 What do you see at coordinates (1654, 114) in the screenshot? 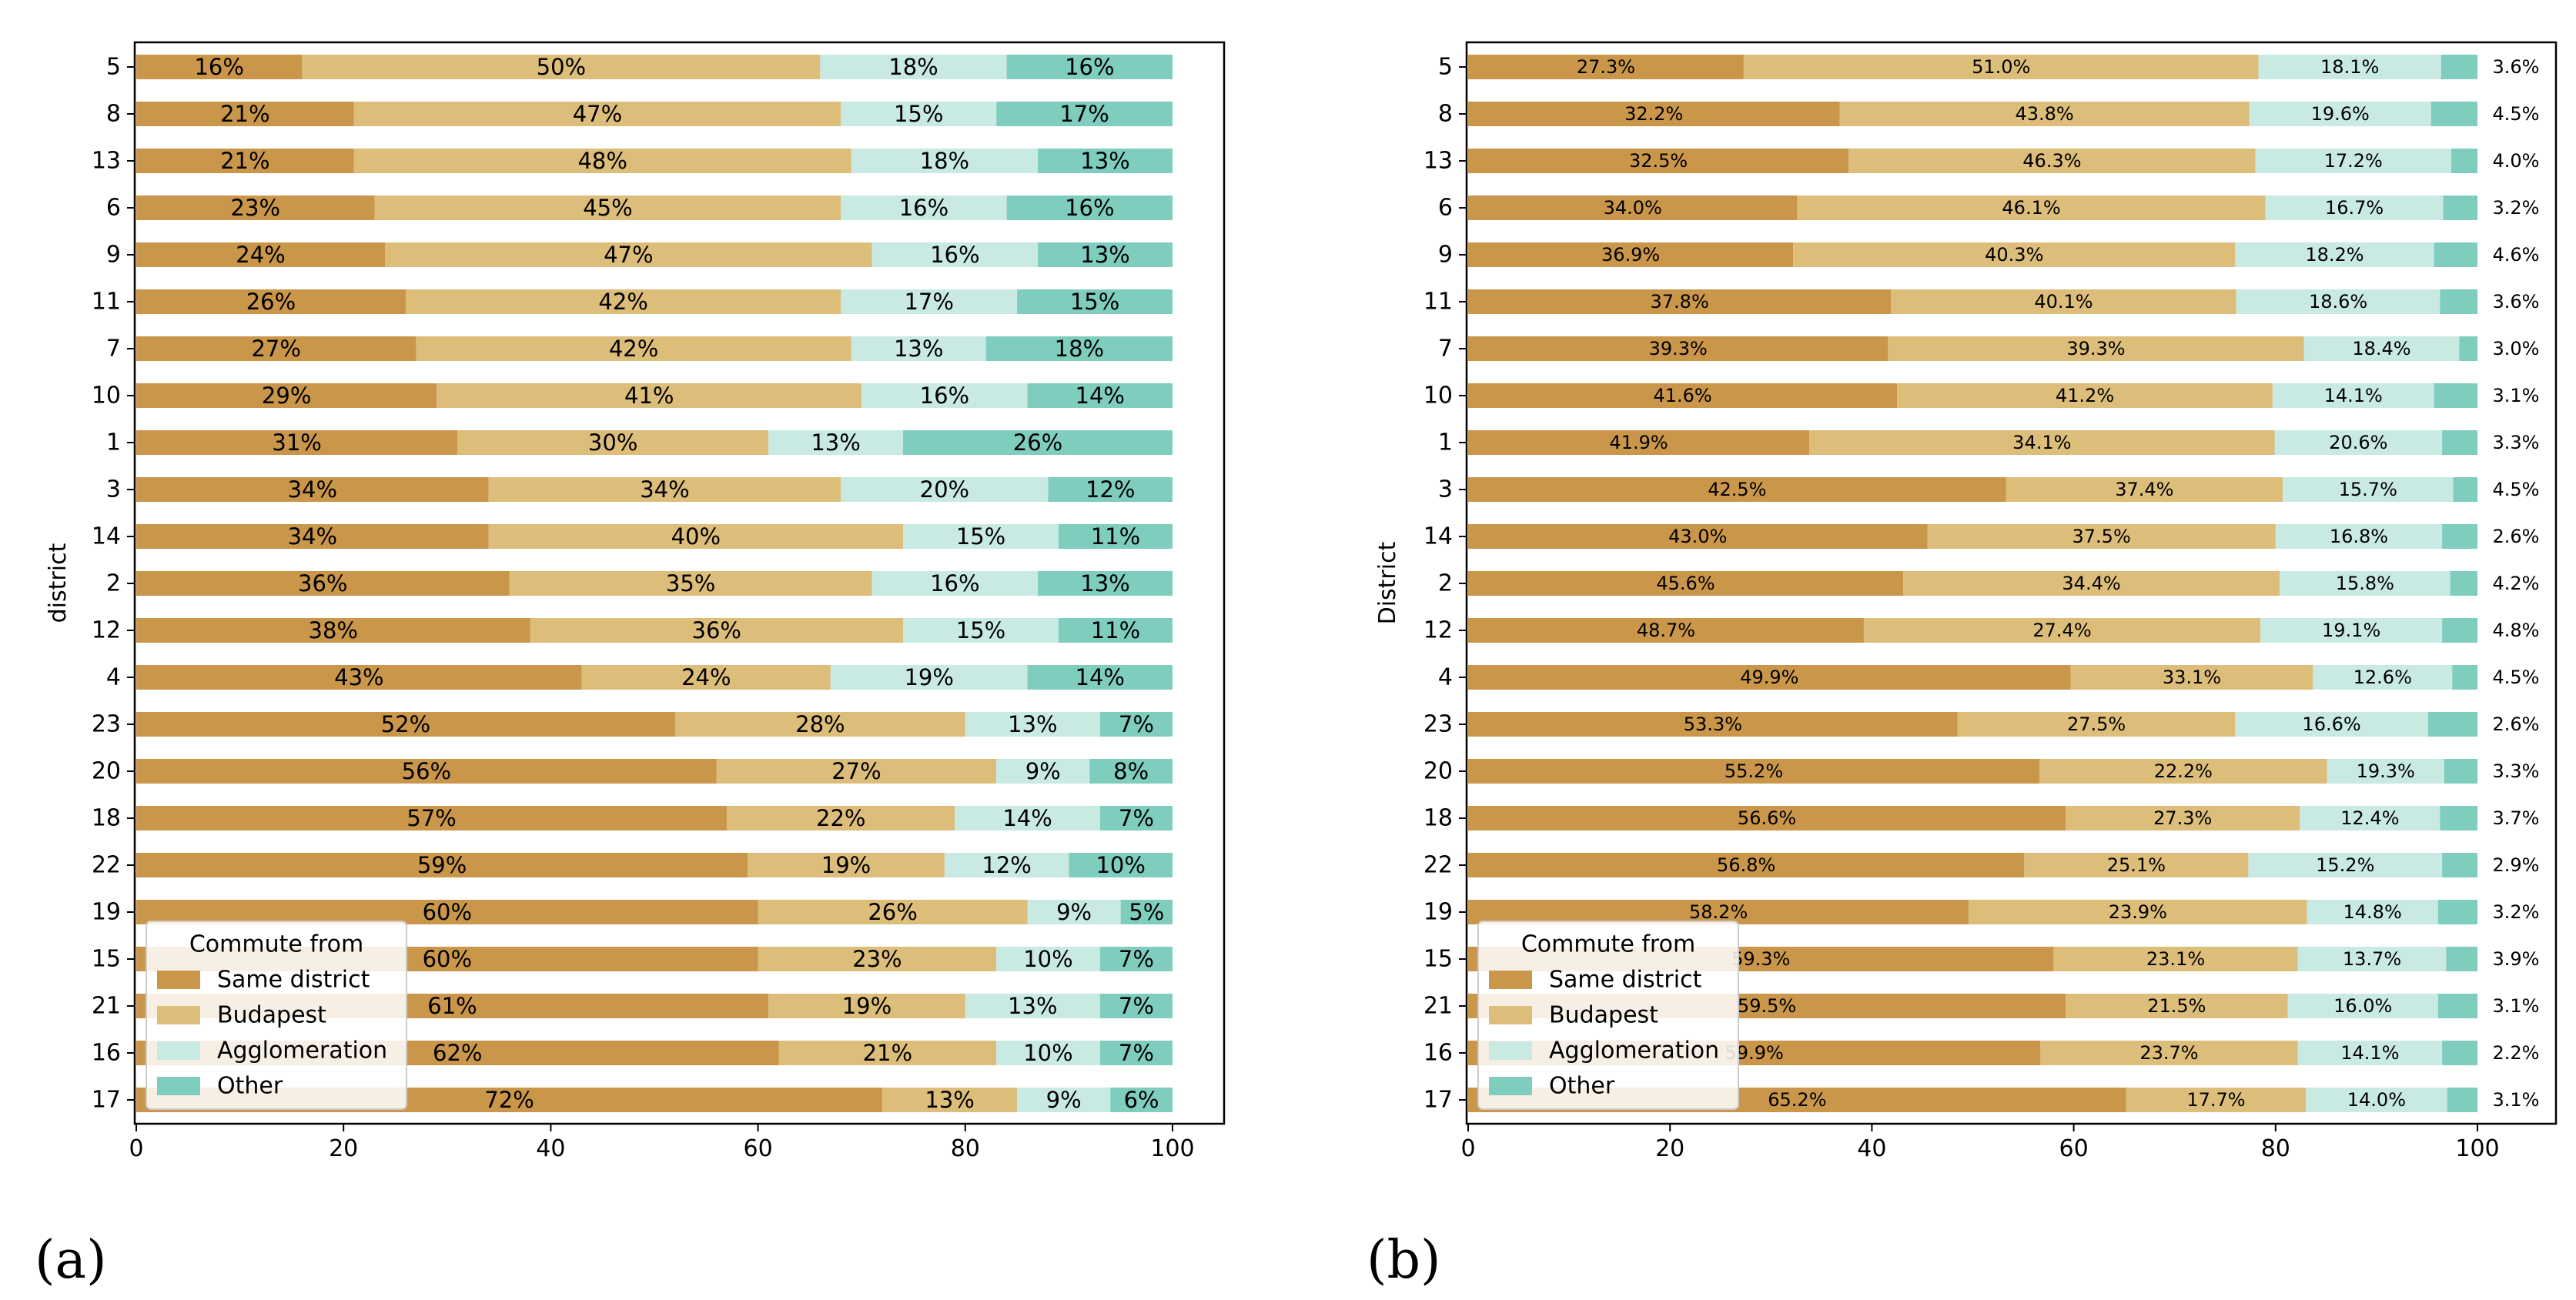
I see `bar-value-label: 32.2%` at bounding box center [1654, 114].